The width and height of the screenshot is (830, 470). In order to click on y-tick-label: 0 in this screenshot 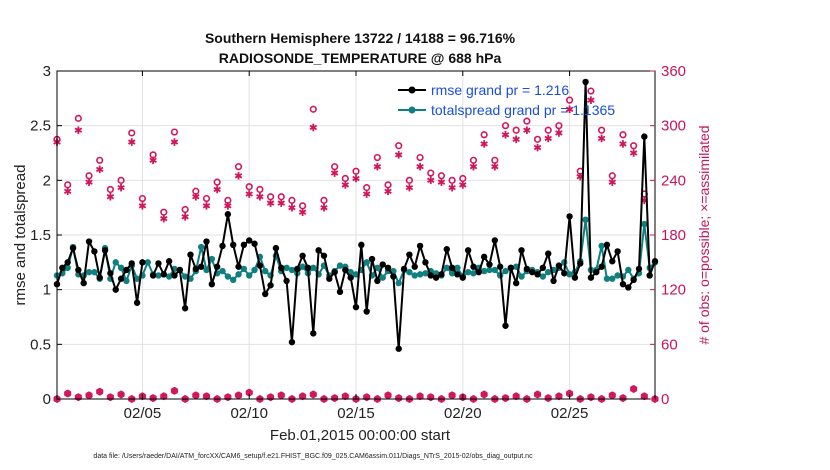, I will do `click(47, 399)`.